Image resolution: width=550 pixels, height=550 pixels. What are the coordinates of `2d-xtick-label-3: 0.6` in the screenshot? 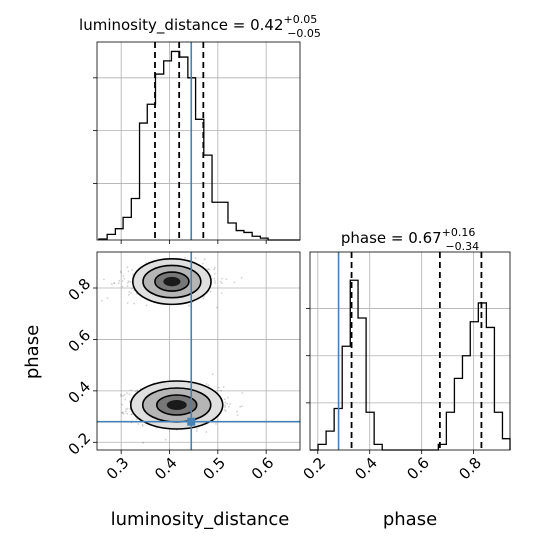 It's located at (263, 469).